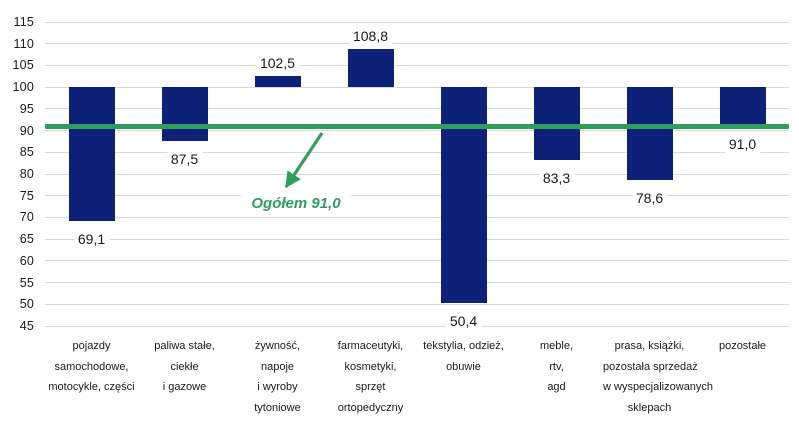 This screenshot has width=799, height=431. I want to click on category-label-line: w wyspecjalizowanych, so click(658, 387).